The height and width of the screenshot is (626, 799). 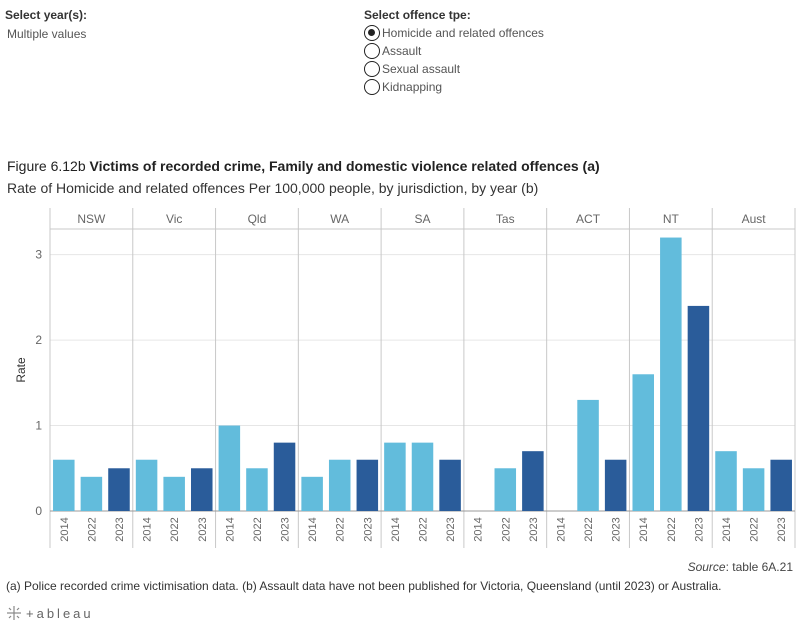 What do you see at coordinates (422, 219) in the screenshot?
I see `panel-header: SA` at bounding box center [422, 219].